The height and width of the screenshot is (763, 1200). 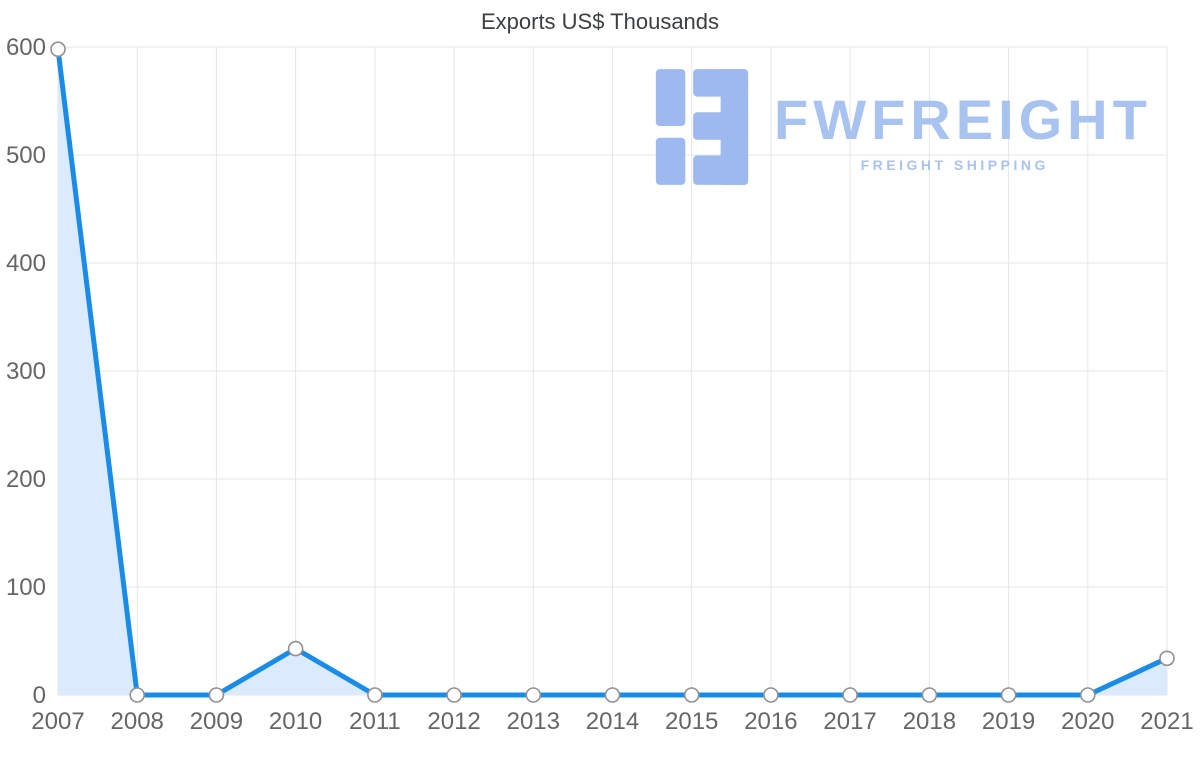 I want to click on y-axis-labels: 0 100 200 300 400 500 600, so click(x=26, y=371).